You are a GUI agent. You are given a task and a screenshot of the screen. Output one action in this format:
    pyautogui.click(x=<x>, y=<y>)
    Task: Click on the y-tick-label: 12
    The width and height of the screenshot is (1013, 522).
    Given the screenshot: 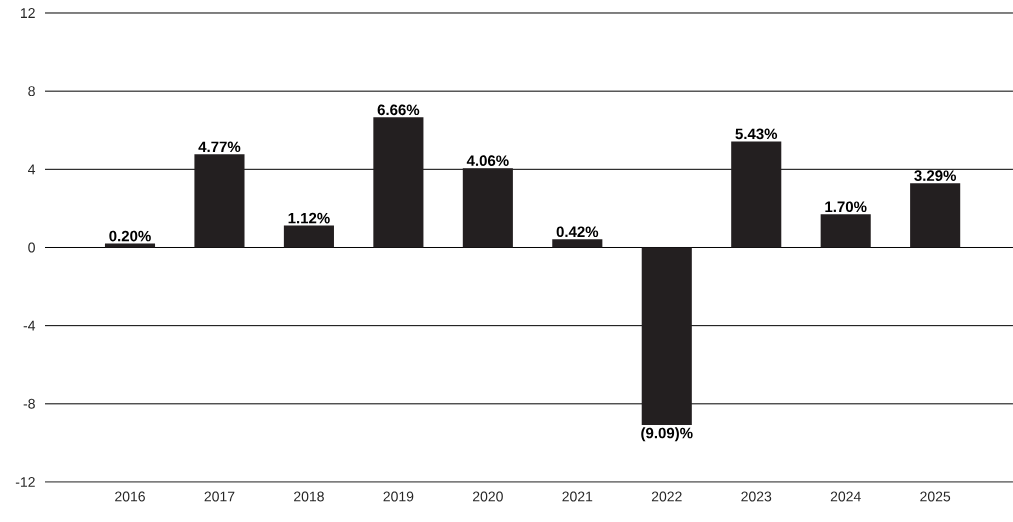 What is the action you would take?
    pyautogui.click(x=27, y=13)
    